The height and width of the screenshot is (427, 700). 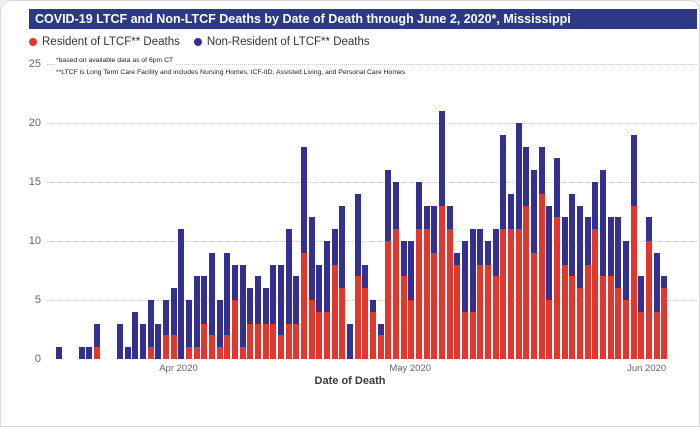 What do you see at coordinates (104, 42) in the screenshot?
I see `legend-item-resident: Resident of LTCF** Deaths` at bounding box center [104, 42].